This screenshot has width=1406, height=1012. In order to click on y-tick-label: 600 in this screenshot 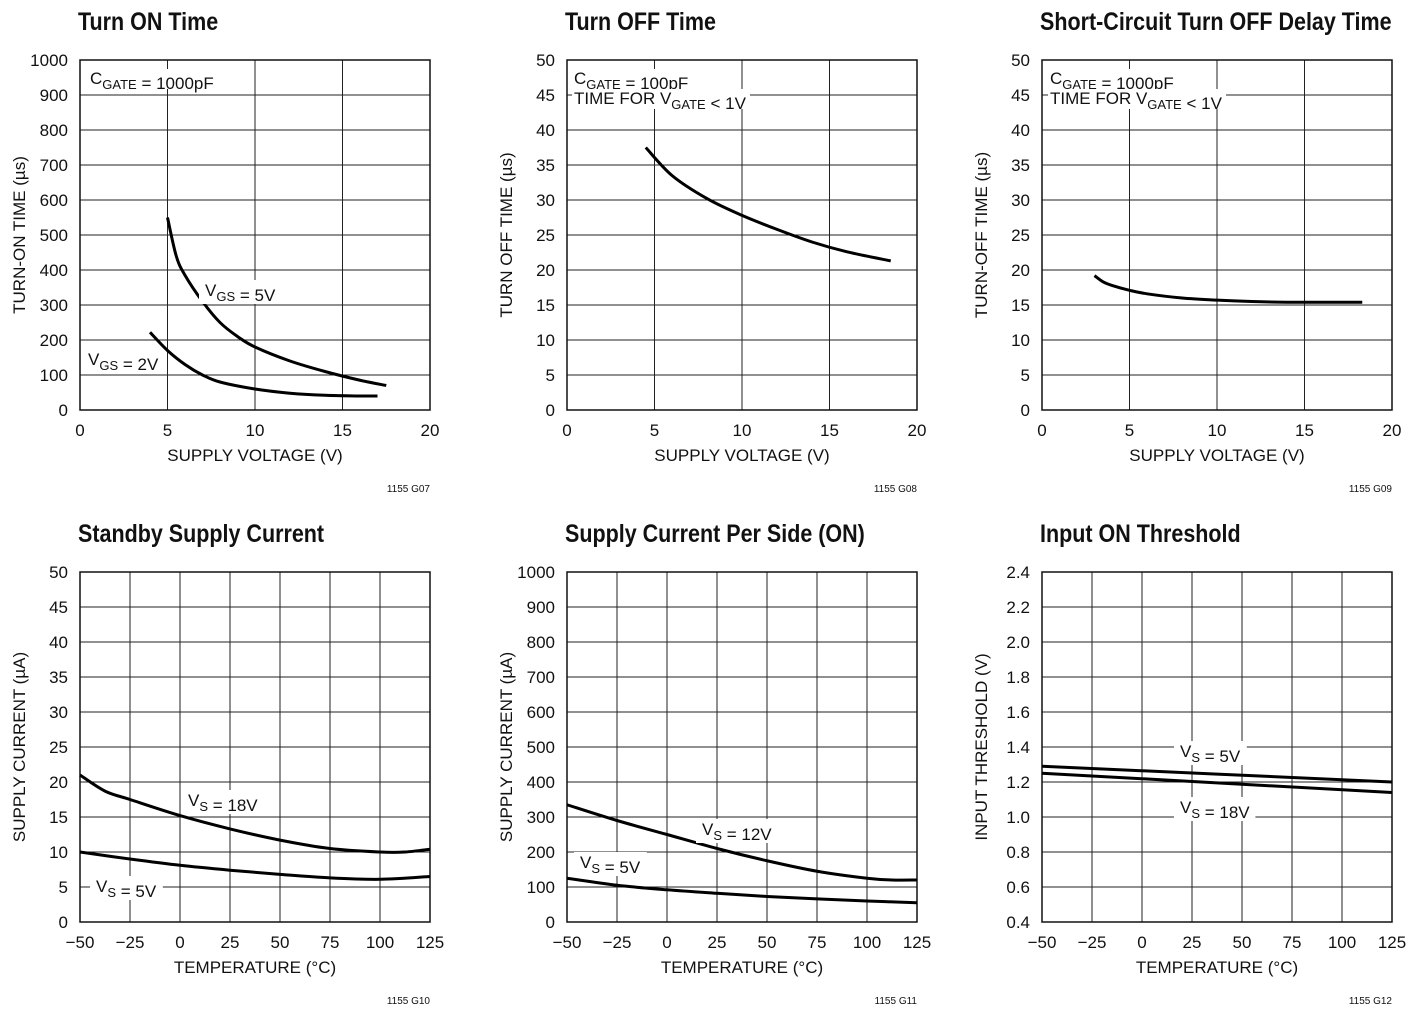, I will do `click(54, 200)`.